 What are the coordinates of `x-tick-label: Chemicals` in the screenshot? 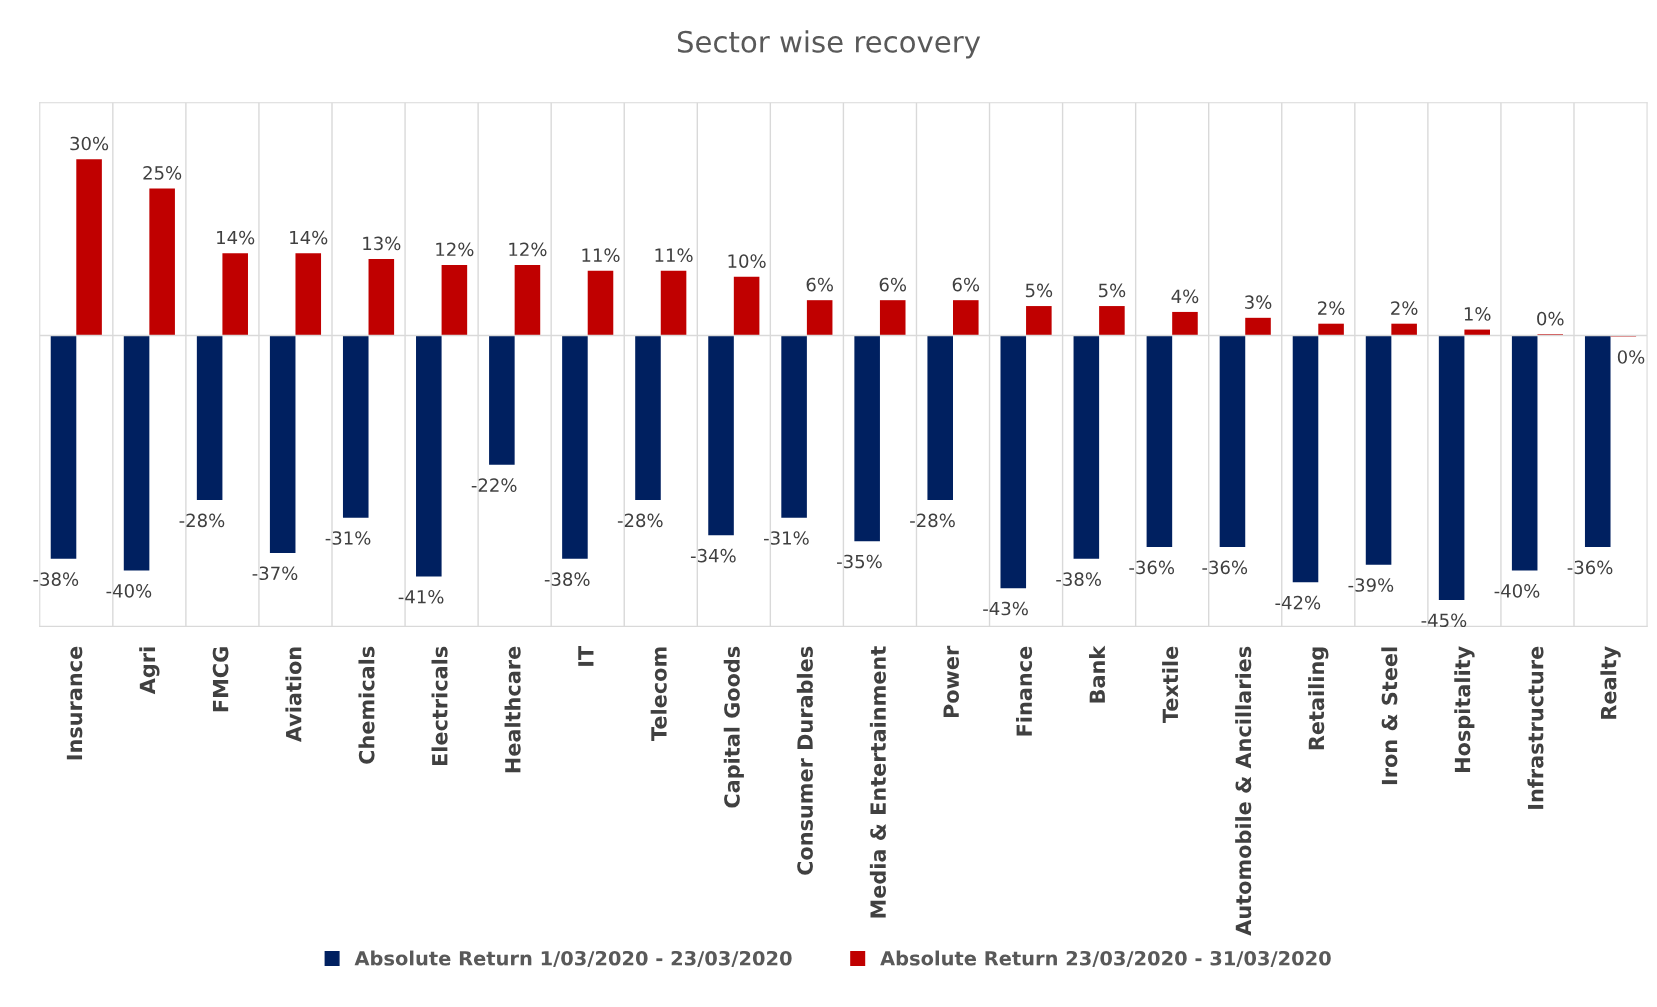 It's located at (366, 705).